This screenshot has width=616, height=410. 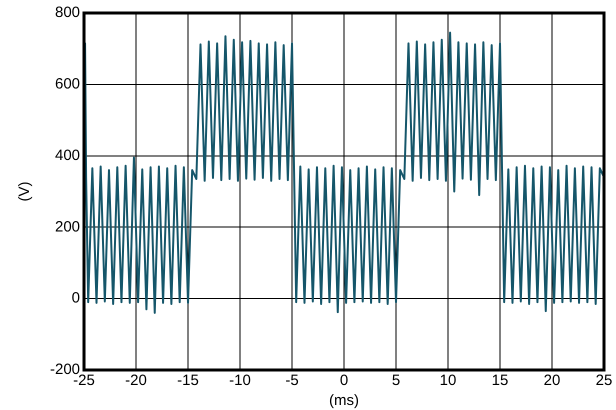 What do you see at coordinates (67, 227) in the screenshot?
I see `y-tick-label: 200` at bounding box center [67, 227].